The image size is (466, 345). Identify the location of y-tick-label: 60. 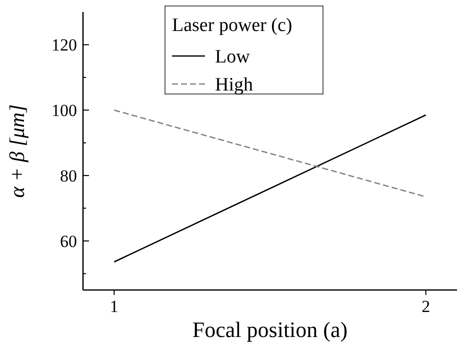
(68, 241).